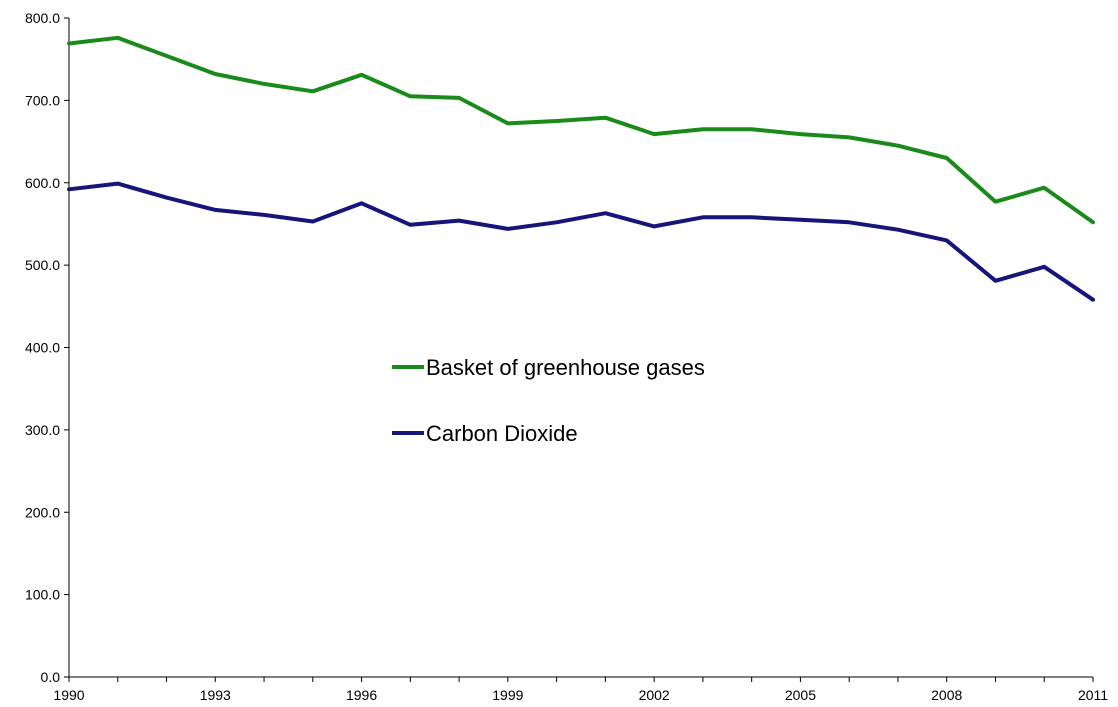 Image resolution: width=1118 pixels, height=707 pixels. Describe the element at coordinates (51, 677) in the screenshot. I see `y-tick-label: 0.0` at that location.